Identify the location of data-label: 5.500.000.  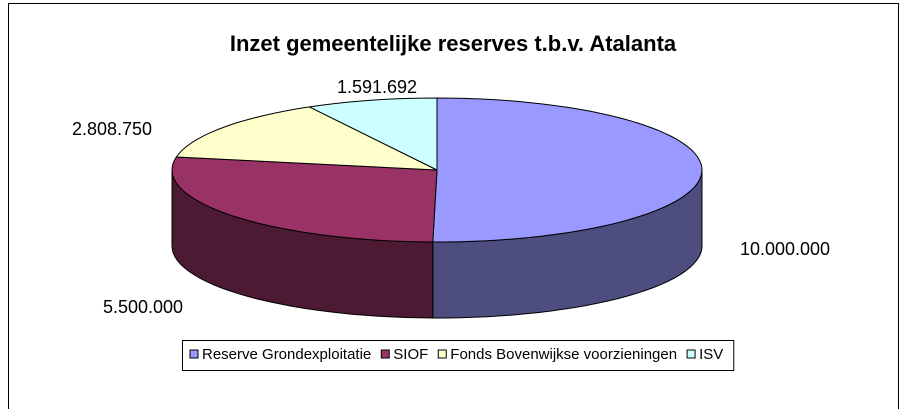
(143, 307).